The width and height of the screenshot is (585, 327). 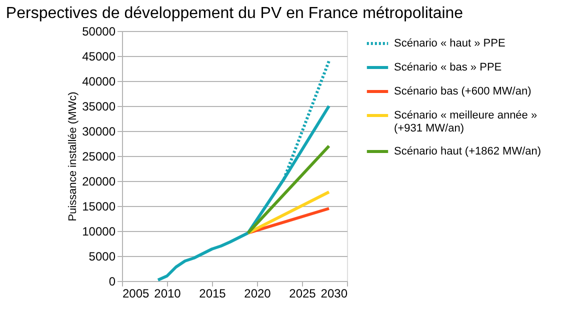 What do you see at coordinates (448, 68) in the screenshot?
I see `legend-label: Scénario « bas » PPE` at bounding box center [448, 68].